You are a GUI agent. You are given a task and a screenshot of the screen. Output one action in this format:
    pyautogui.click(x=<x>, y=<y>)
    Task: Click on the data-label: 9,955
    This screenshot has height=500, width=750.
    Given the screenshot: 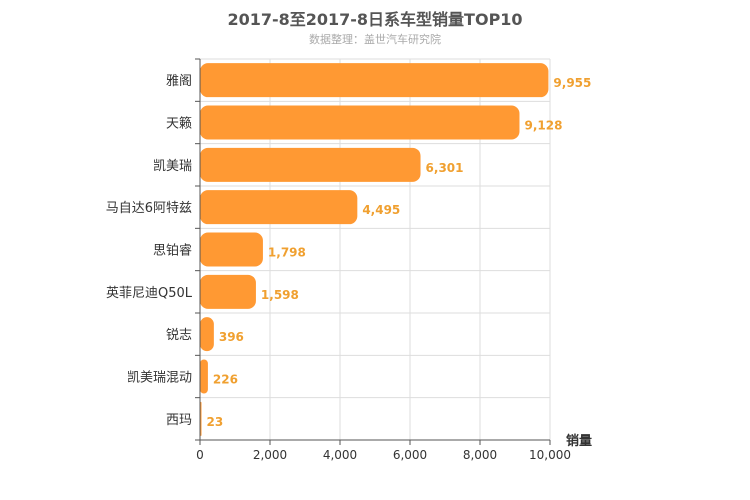 What is the action you would take?
    pyautogui.click(x=572, y=83)
    